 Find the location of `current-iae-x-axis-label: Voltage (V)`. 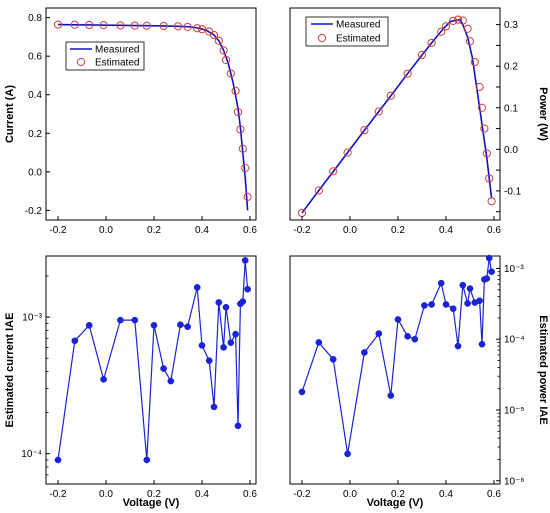

current-iae-x-axis-label: Voltage (V) is located at coordinates (151, 503).